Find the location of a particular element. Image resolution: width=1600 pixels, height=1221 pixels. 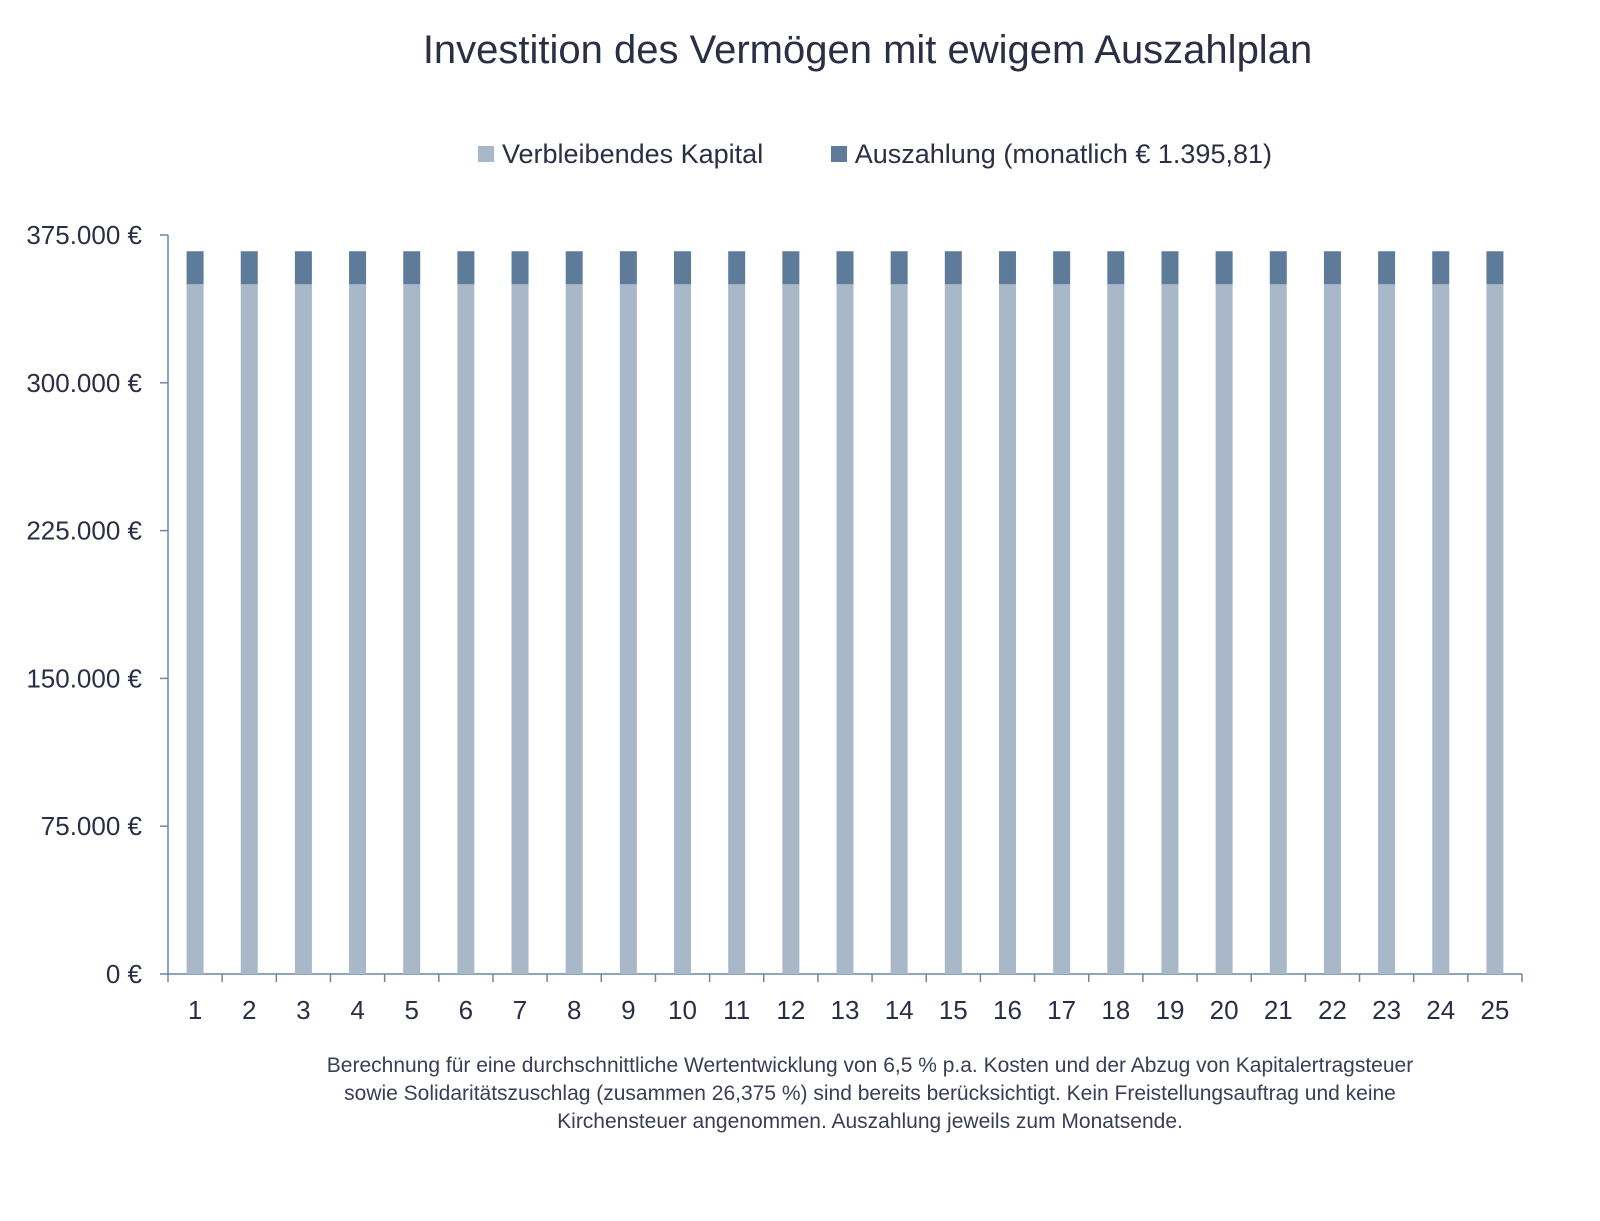

x-tick-label: 4 is located at coordinates (357, 1010).